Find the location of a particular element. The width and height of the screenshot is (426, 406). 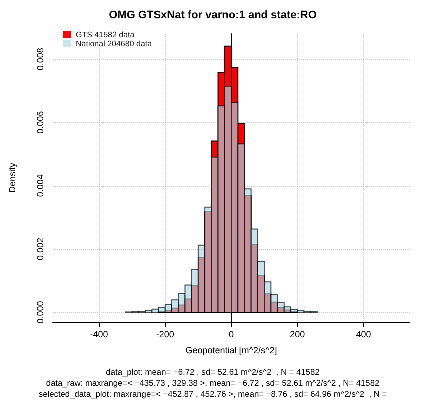

x-tick-label: -400 is located at coordinates (99, 335).